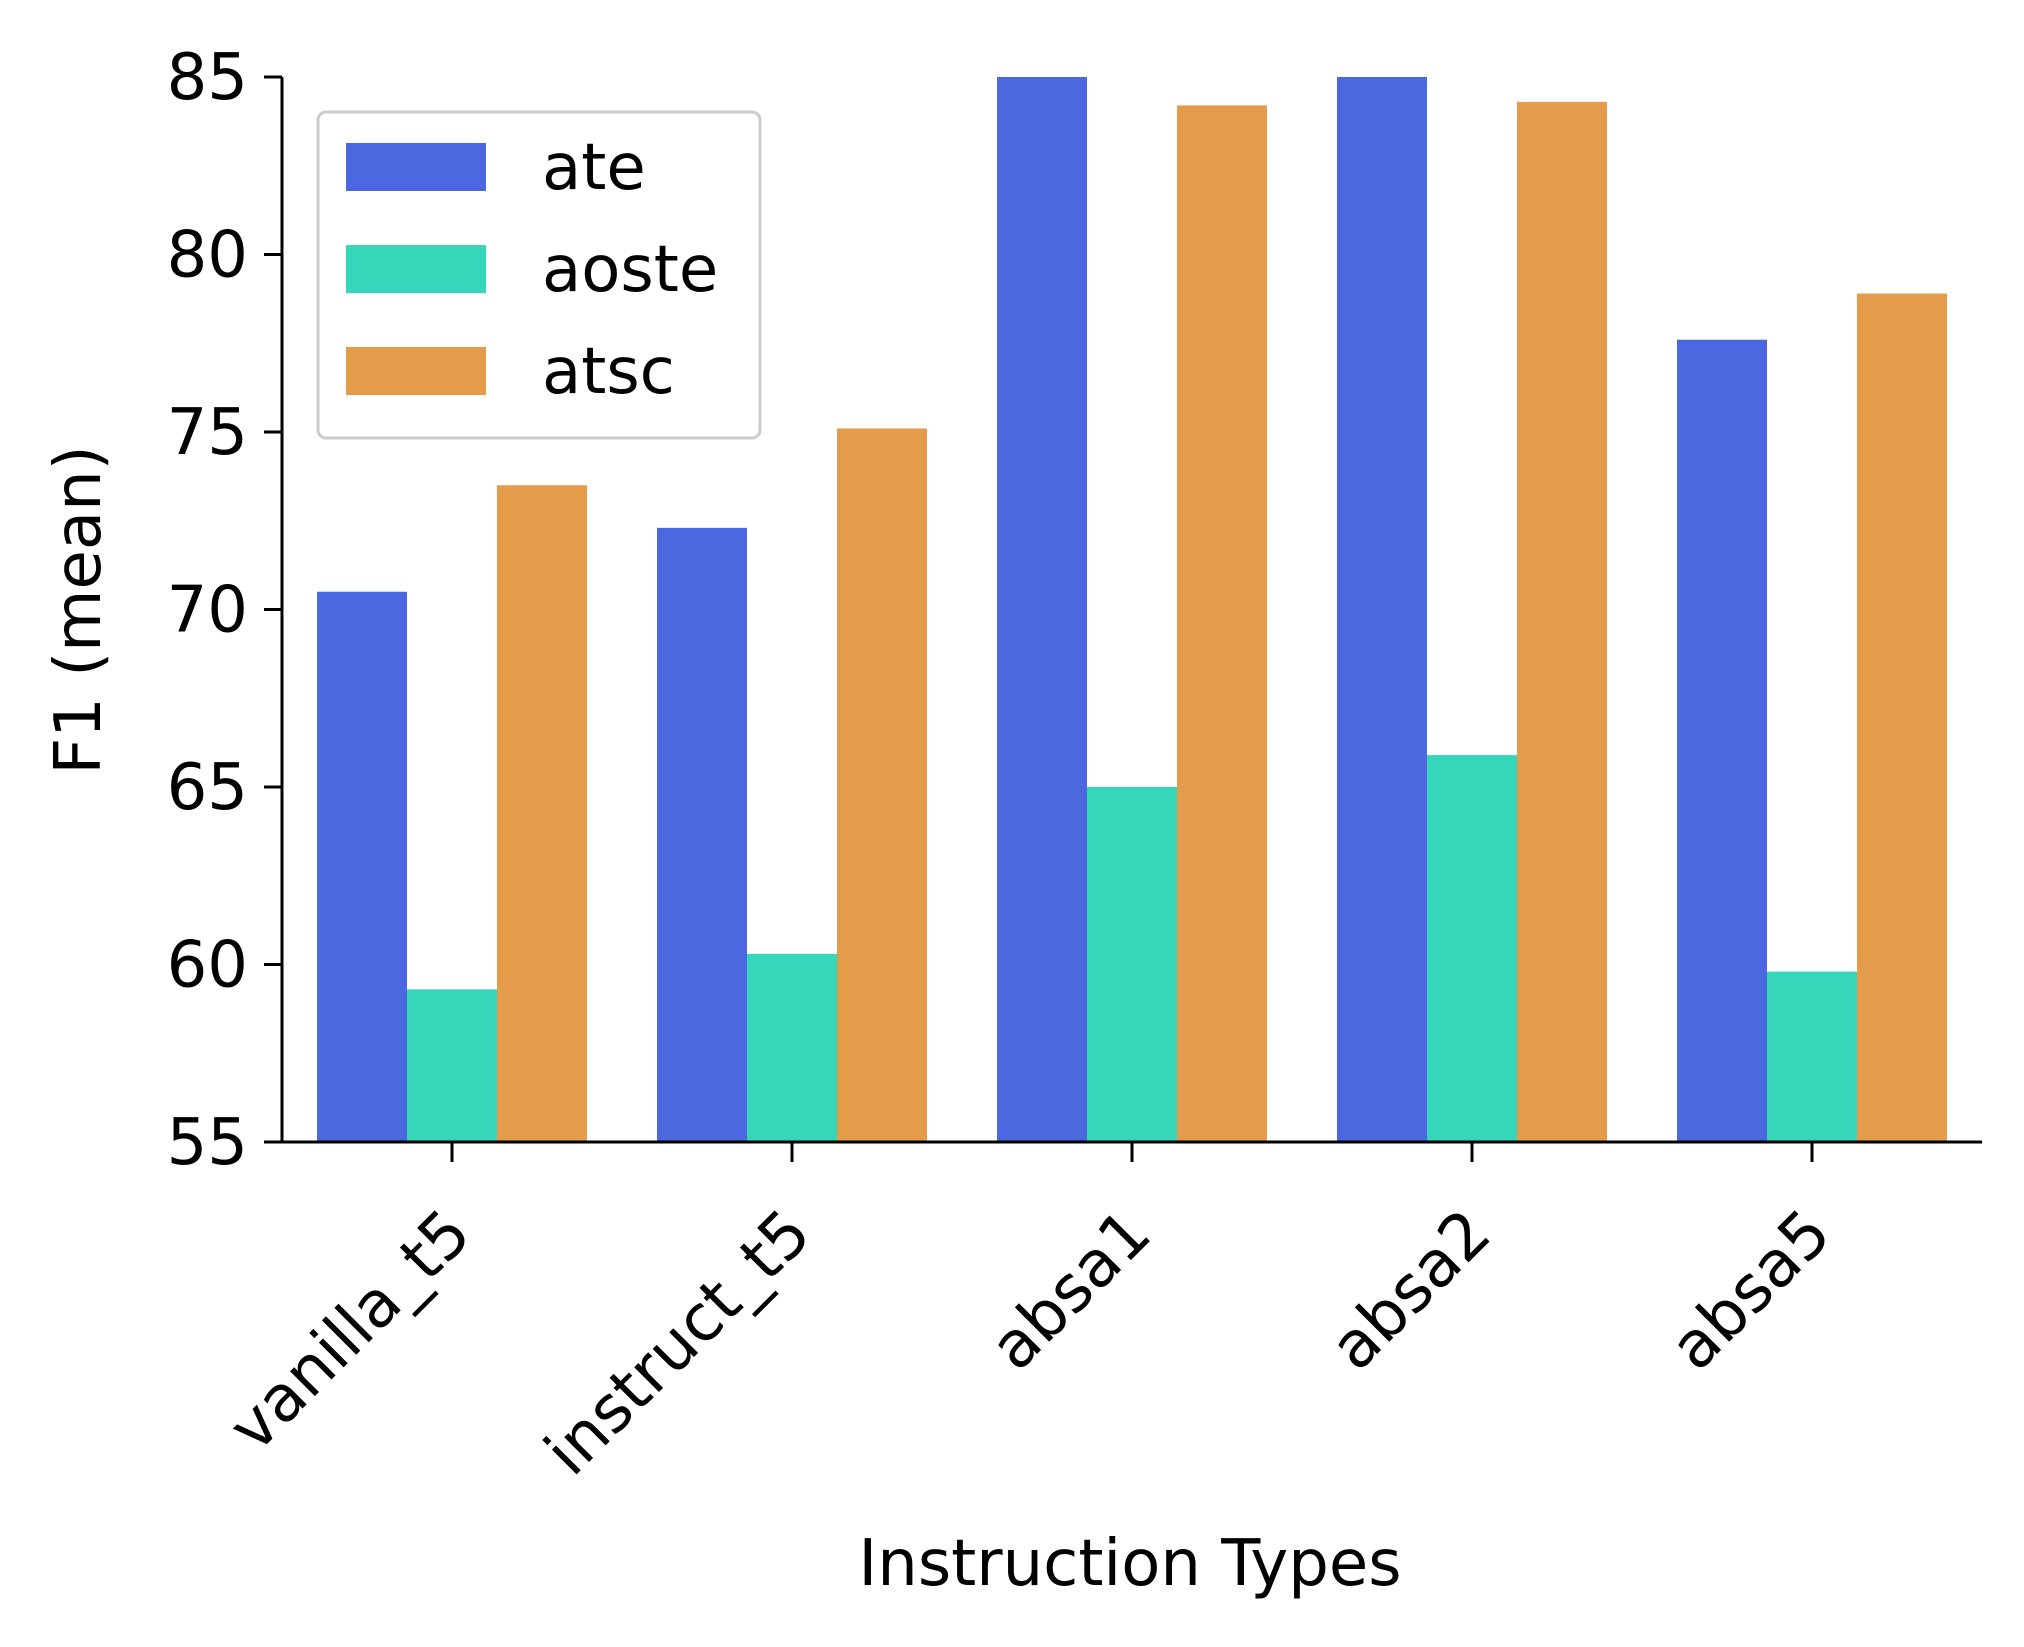 The image size is (2024, 1647). Describe the element at coordinates (207, 788) in the screenshot. I see `y-tick-label-65: 65` at that location.